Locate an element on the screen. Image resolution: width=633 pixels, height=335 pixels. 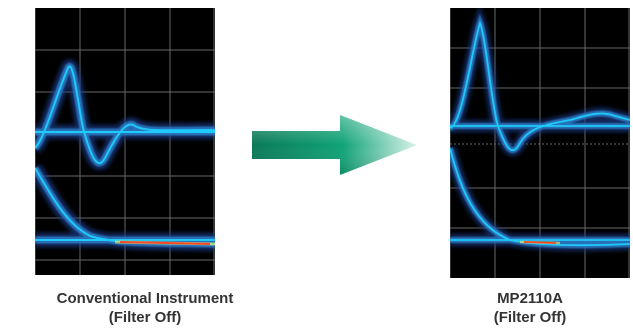
left-caption: Conventional Instrument (Filter Off) is located at coordinates (145, 308).